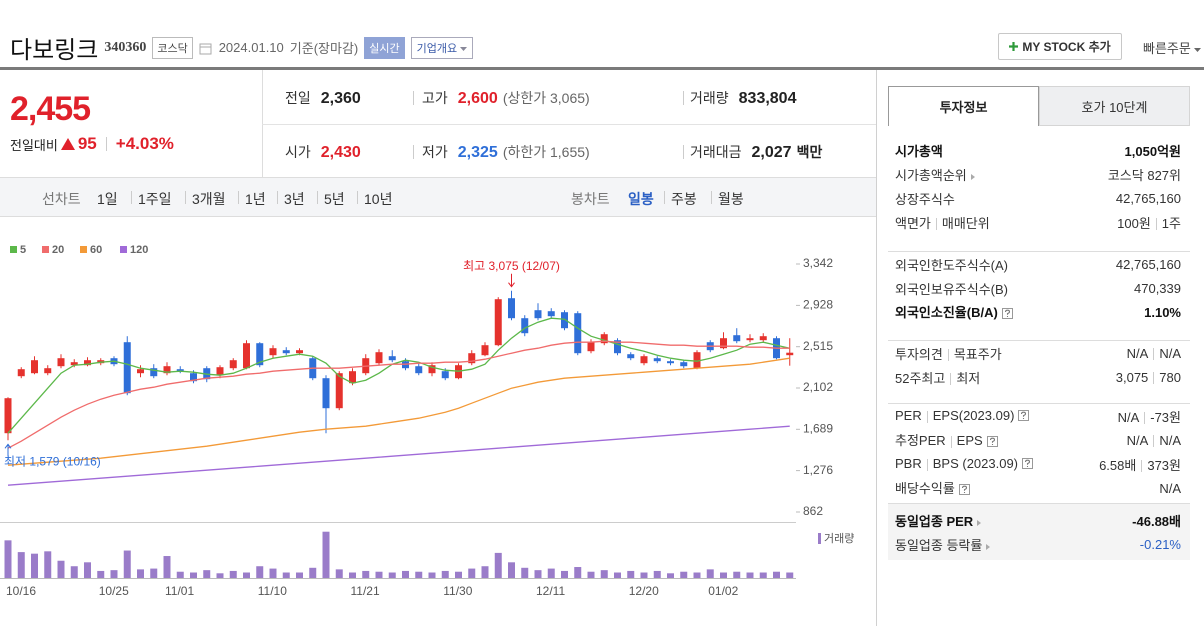  I want to click on company-info-button: 기업개요, so click(442, 47).